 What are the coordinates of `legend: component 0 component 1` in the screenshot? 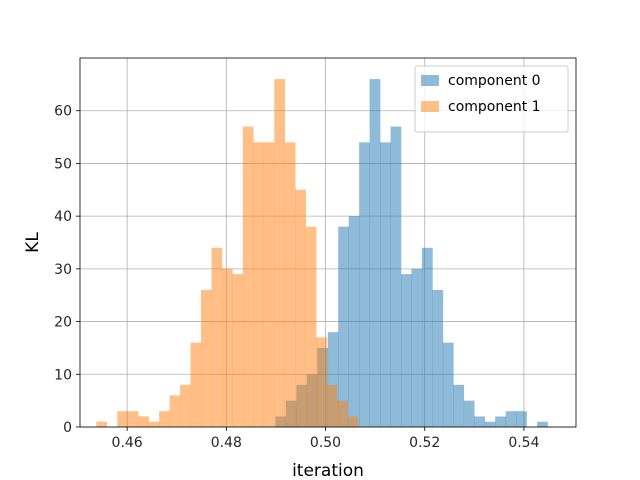 It's located at (491, 99).